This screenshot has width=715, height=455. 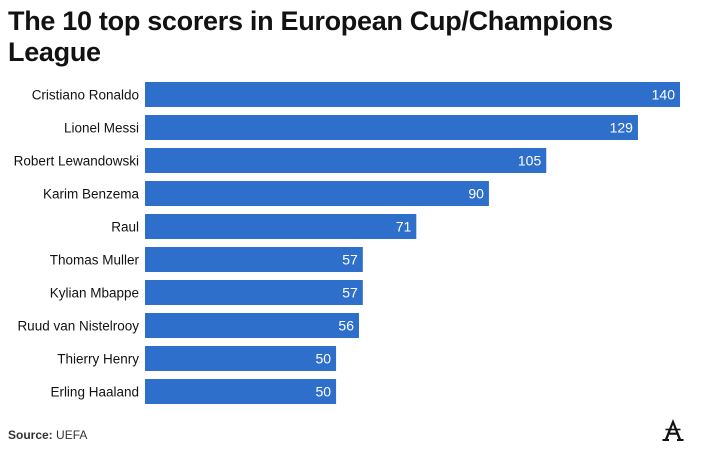 I want to click on value-label-karim-benzema: 90, so click(x=476, y=194).